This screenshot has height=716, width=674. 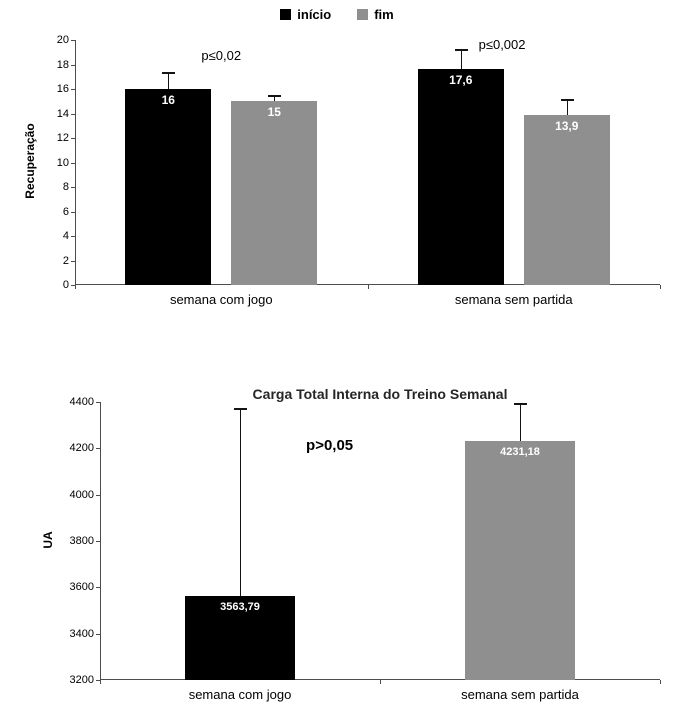 What do you see at coordinates (384, 14) in the screenshot?
I see `legend-label-fim: fim` at bounding box center [384, 14].